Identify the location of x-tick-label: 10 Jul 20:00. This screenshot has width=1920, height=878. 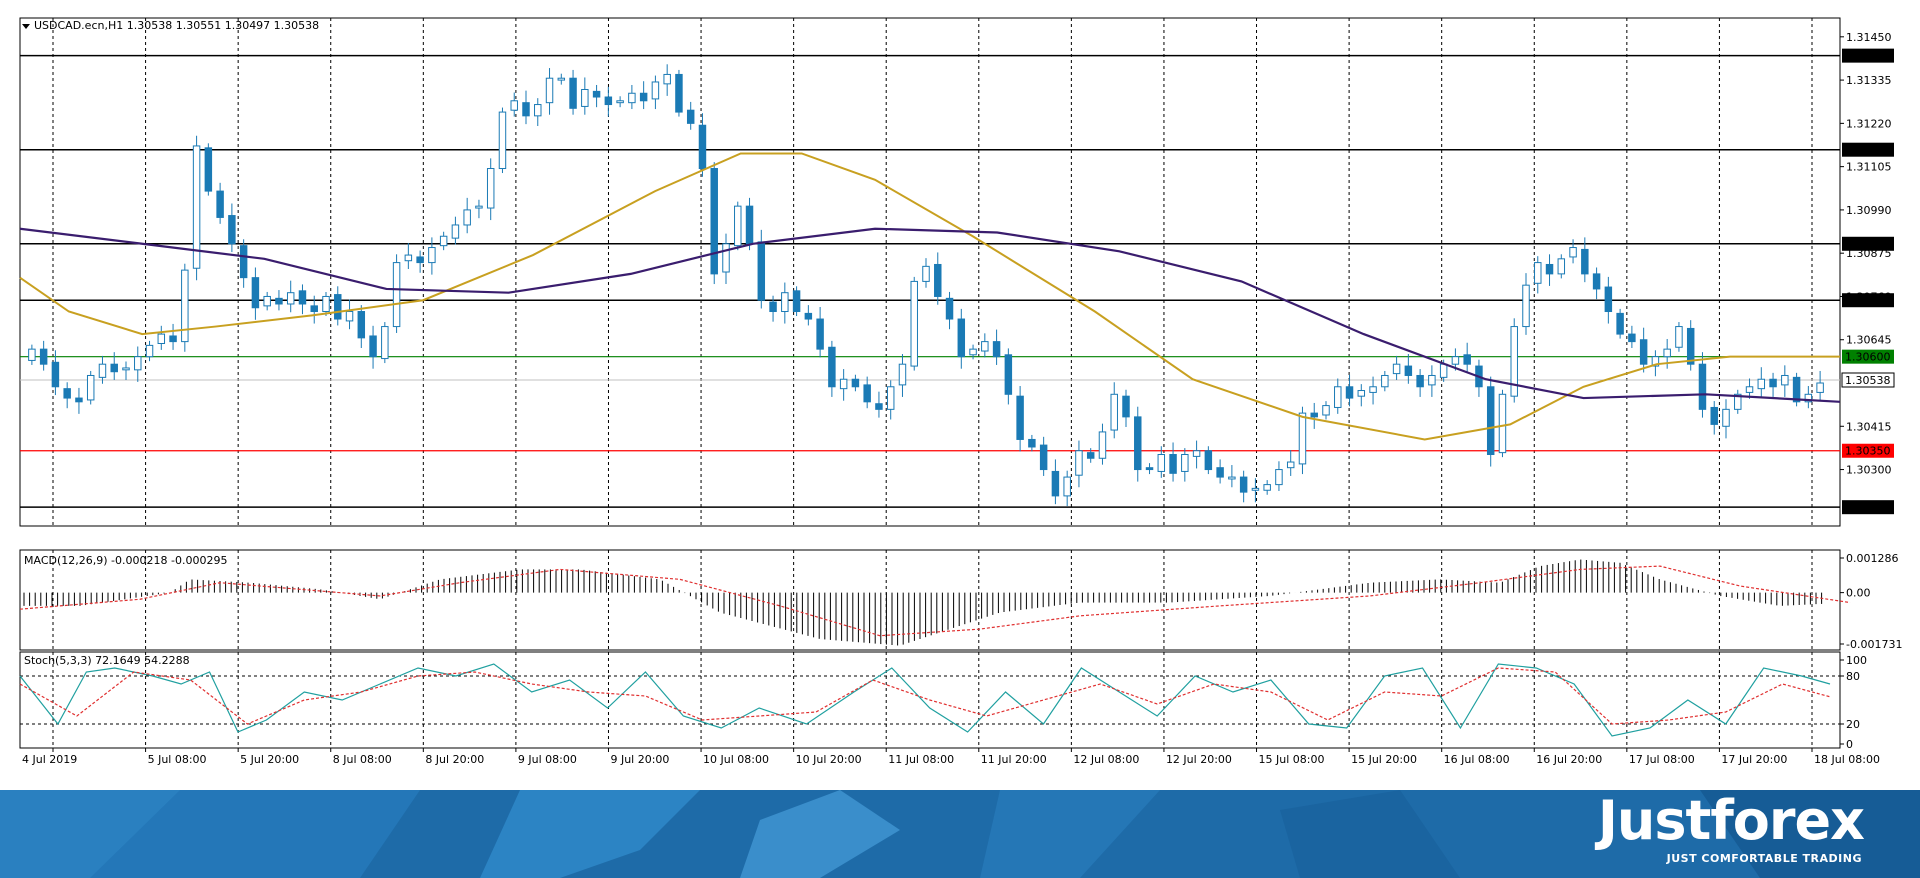
(829, 759).